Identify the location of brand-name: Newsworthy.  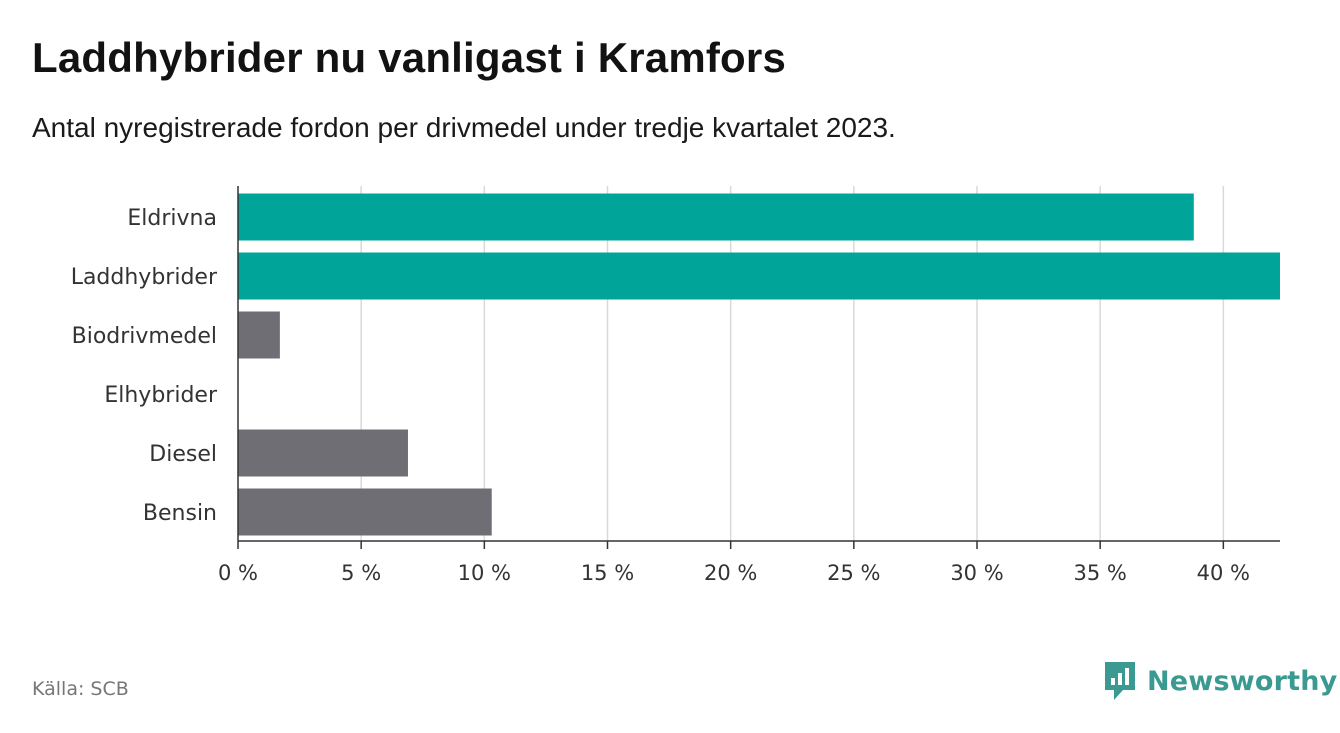
(1242, 681).